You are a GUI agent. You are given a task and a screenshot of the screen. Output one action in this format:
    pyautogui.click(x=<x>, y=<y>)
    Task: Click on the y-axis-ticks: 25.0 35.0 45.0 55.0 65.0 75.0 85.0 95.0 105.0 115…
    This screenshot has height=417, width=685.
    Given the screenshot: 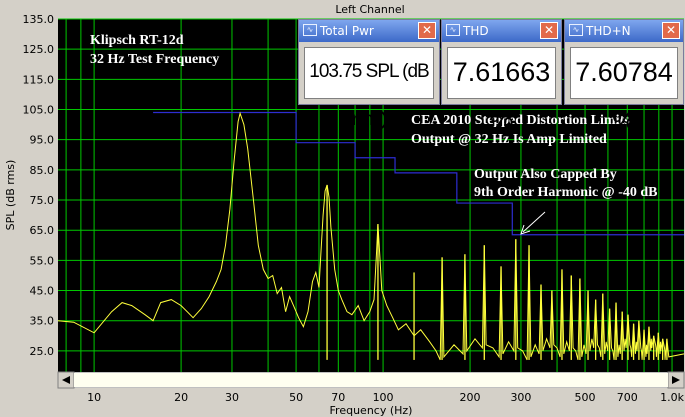 What is the action you would take?
    pyautogui.click(x=39, y=185)
    